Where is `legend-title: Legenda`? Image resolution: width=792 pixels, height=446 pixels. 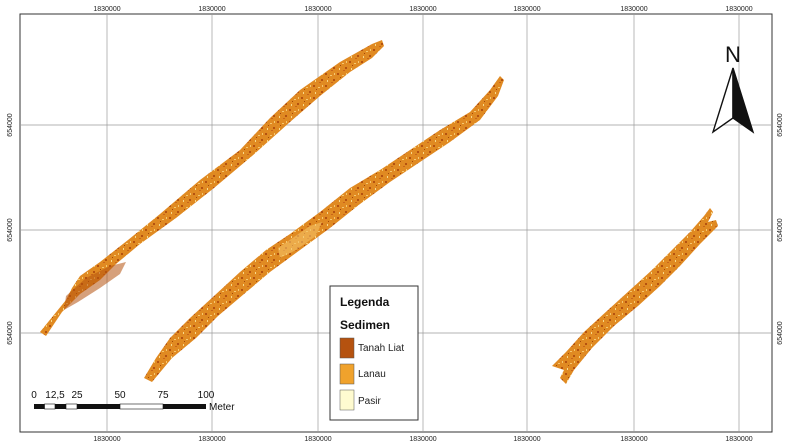
legend-title: Legenda is located at coordinates (365, 302).